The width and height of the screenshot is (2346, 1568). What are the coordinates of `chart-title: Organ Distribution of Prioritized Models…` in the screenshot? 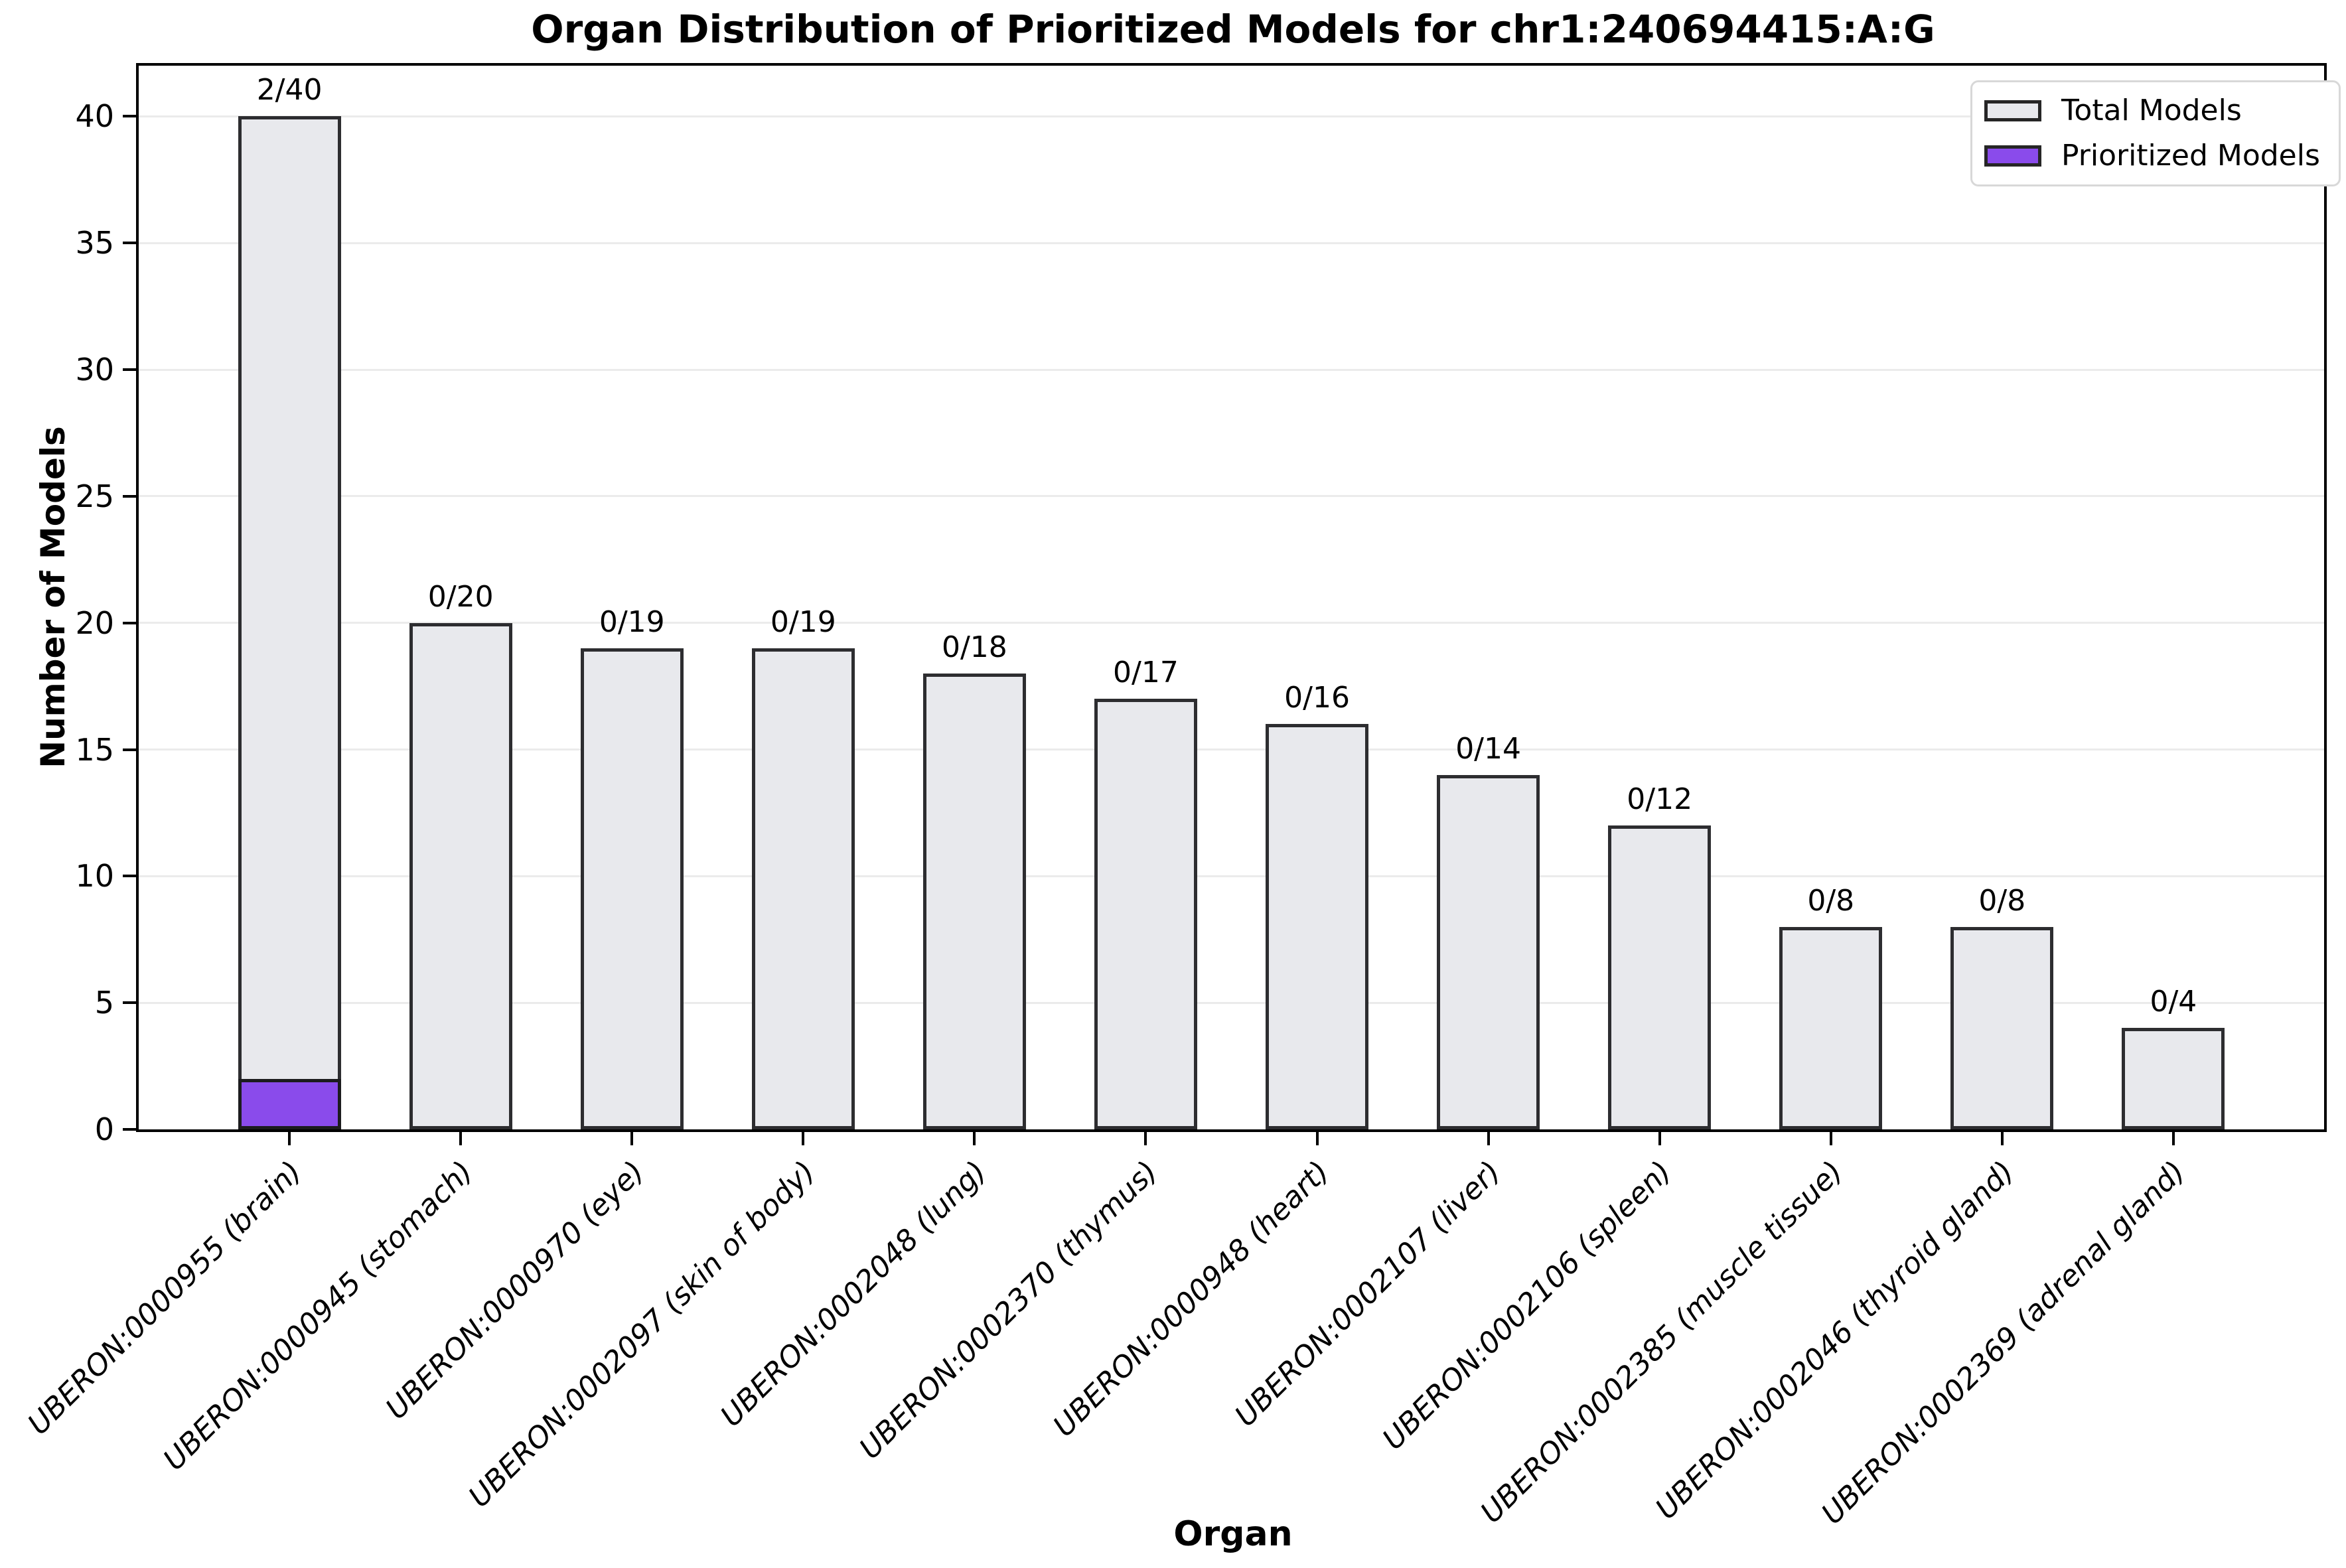 It's located at (1233, 29).